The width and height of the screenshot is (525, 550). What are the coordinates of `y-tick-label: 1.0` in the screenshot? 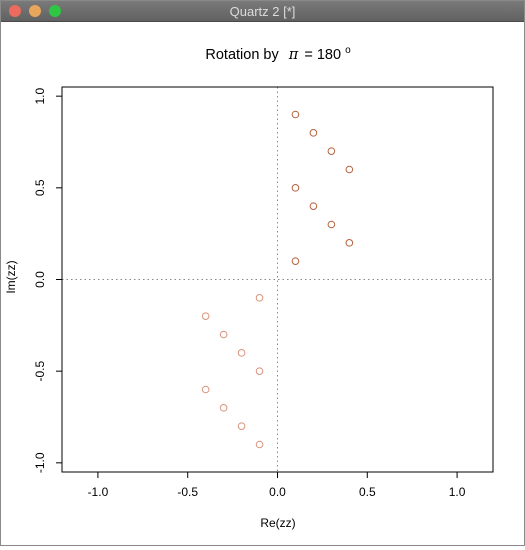 It's located at (40, 96).